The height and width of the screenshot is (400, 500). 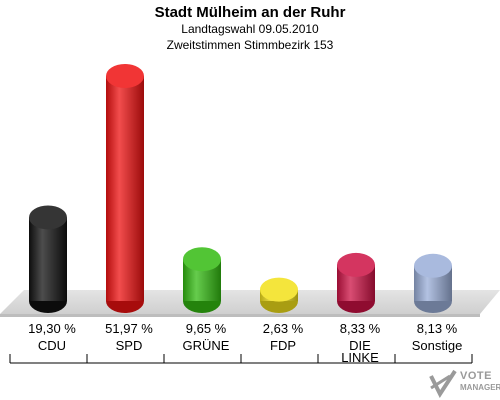 I want to click on category-label-5: DIE LINKE, so click(x=360, y=351).